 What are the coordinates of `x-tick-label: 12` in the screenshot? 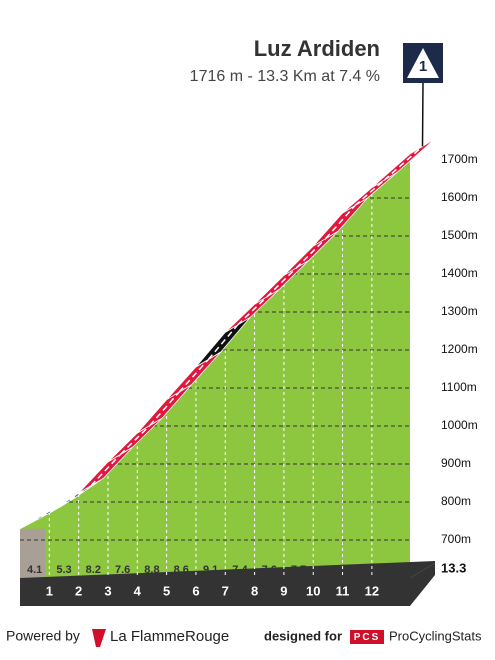 It's located at (372, 590).